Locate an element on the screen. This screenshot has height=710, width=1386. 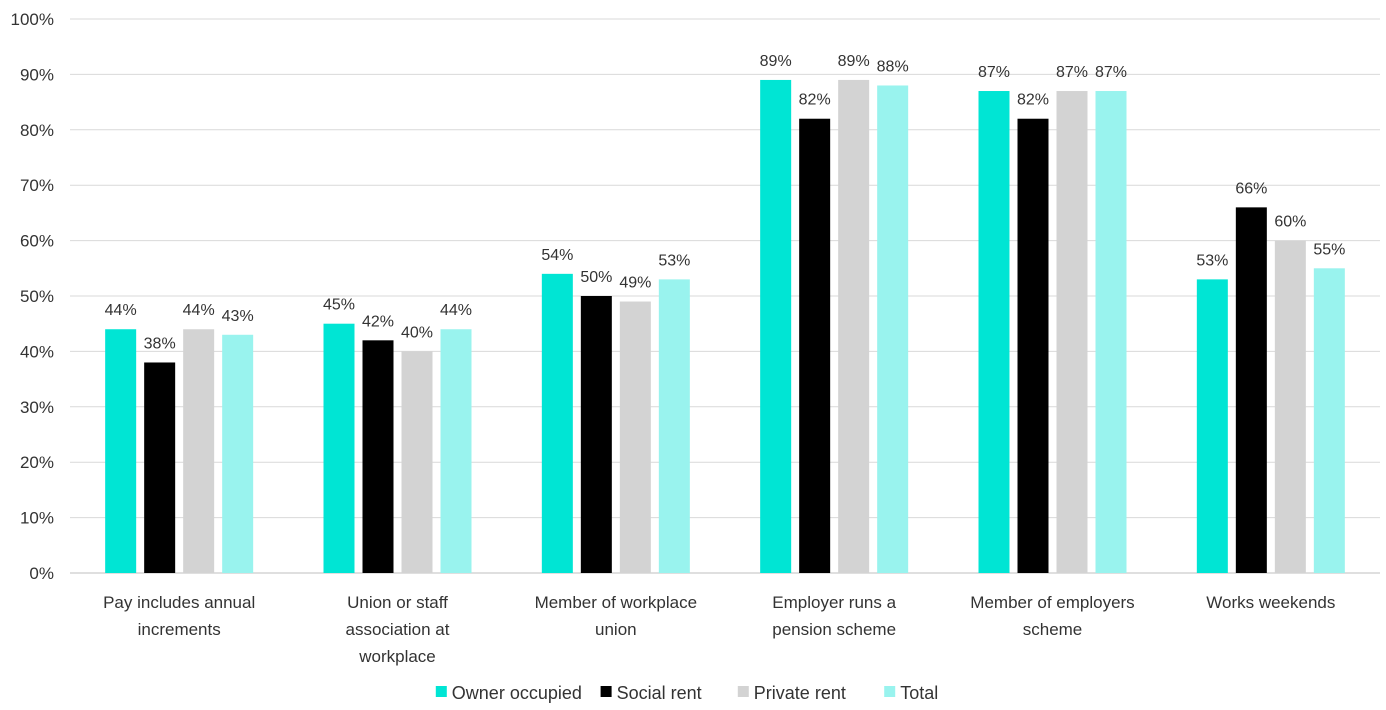
legend-label: Total is located at coordinates (919, 693).